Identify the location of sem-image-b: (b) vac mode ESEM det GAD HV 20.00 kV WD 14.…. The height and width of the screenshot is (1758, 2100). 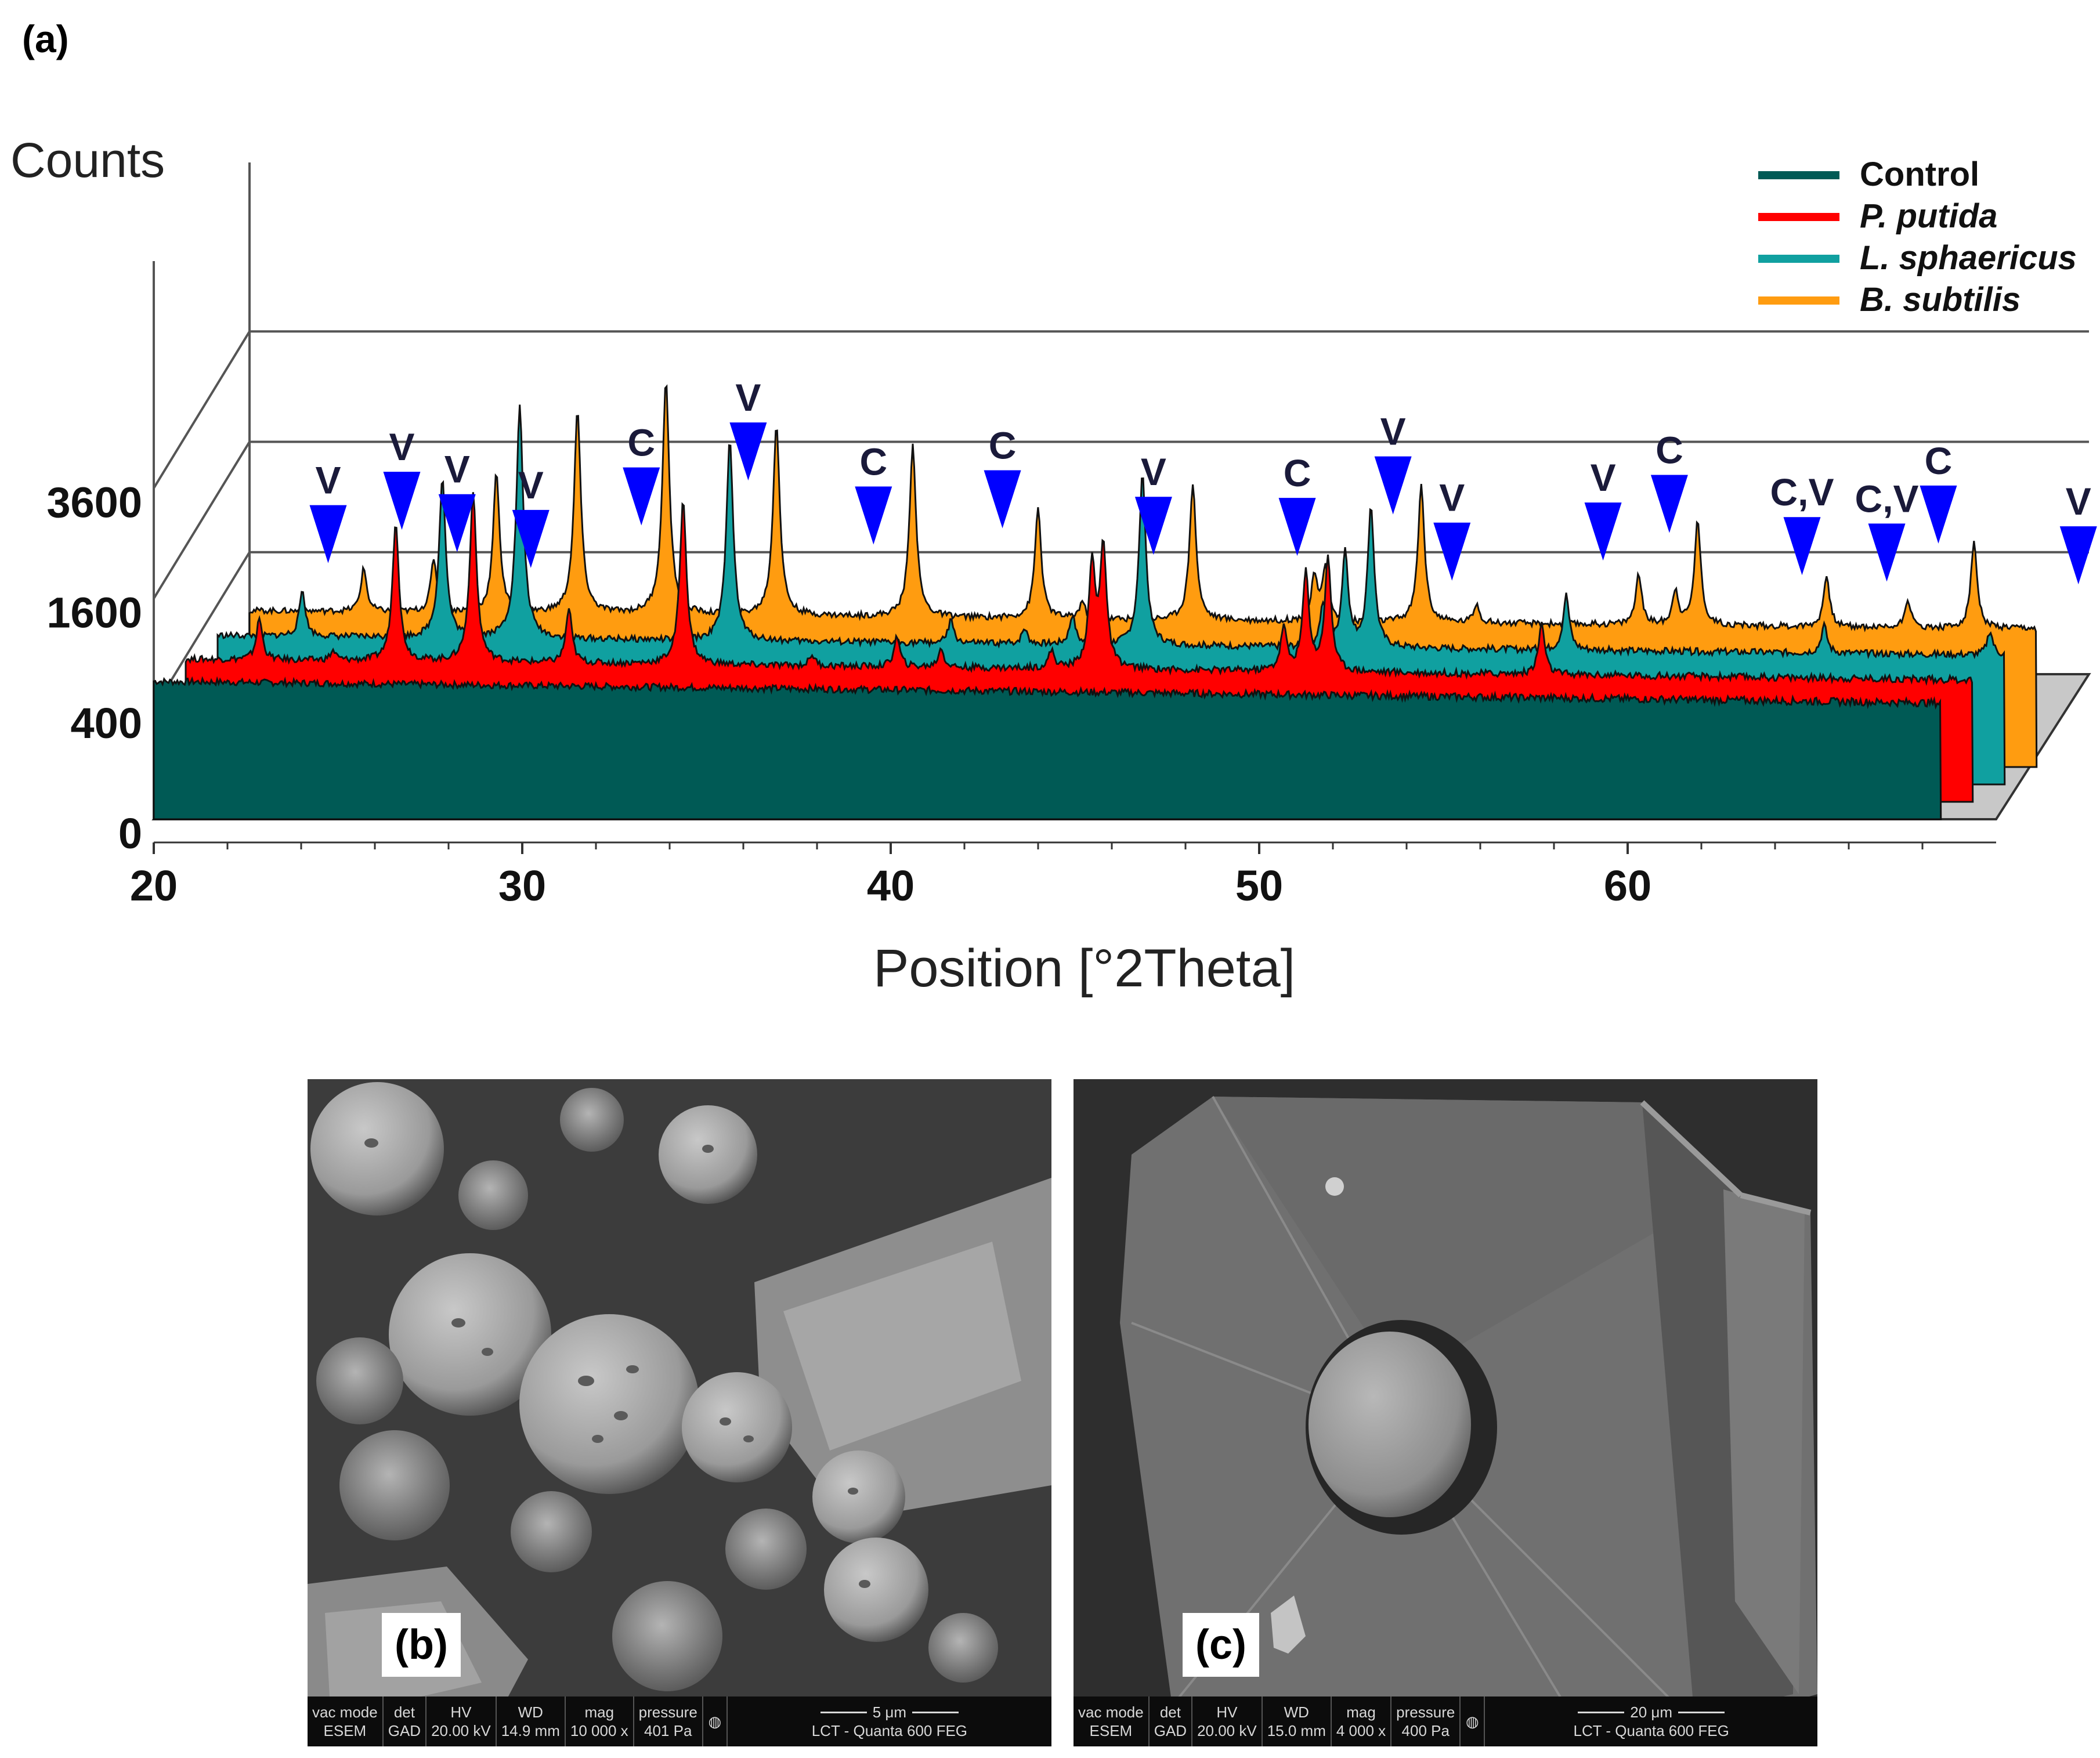
(679, 1412).